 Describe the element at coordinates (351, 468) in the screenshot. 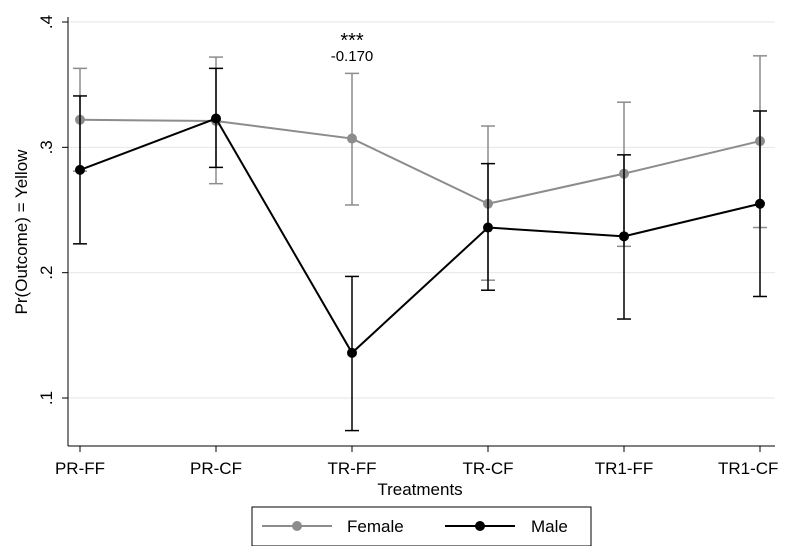

I see `x-tick-label: TR-FF` at that location.